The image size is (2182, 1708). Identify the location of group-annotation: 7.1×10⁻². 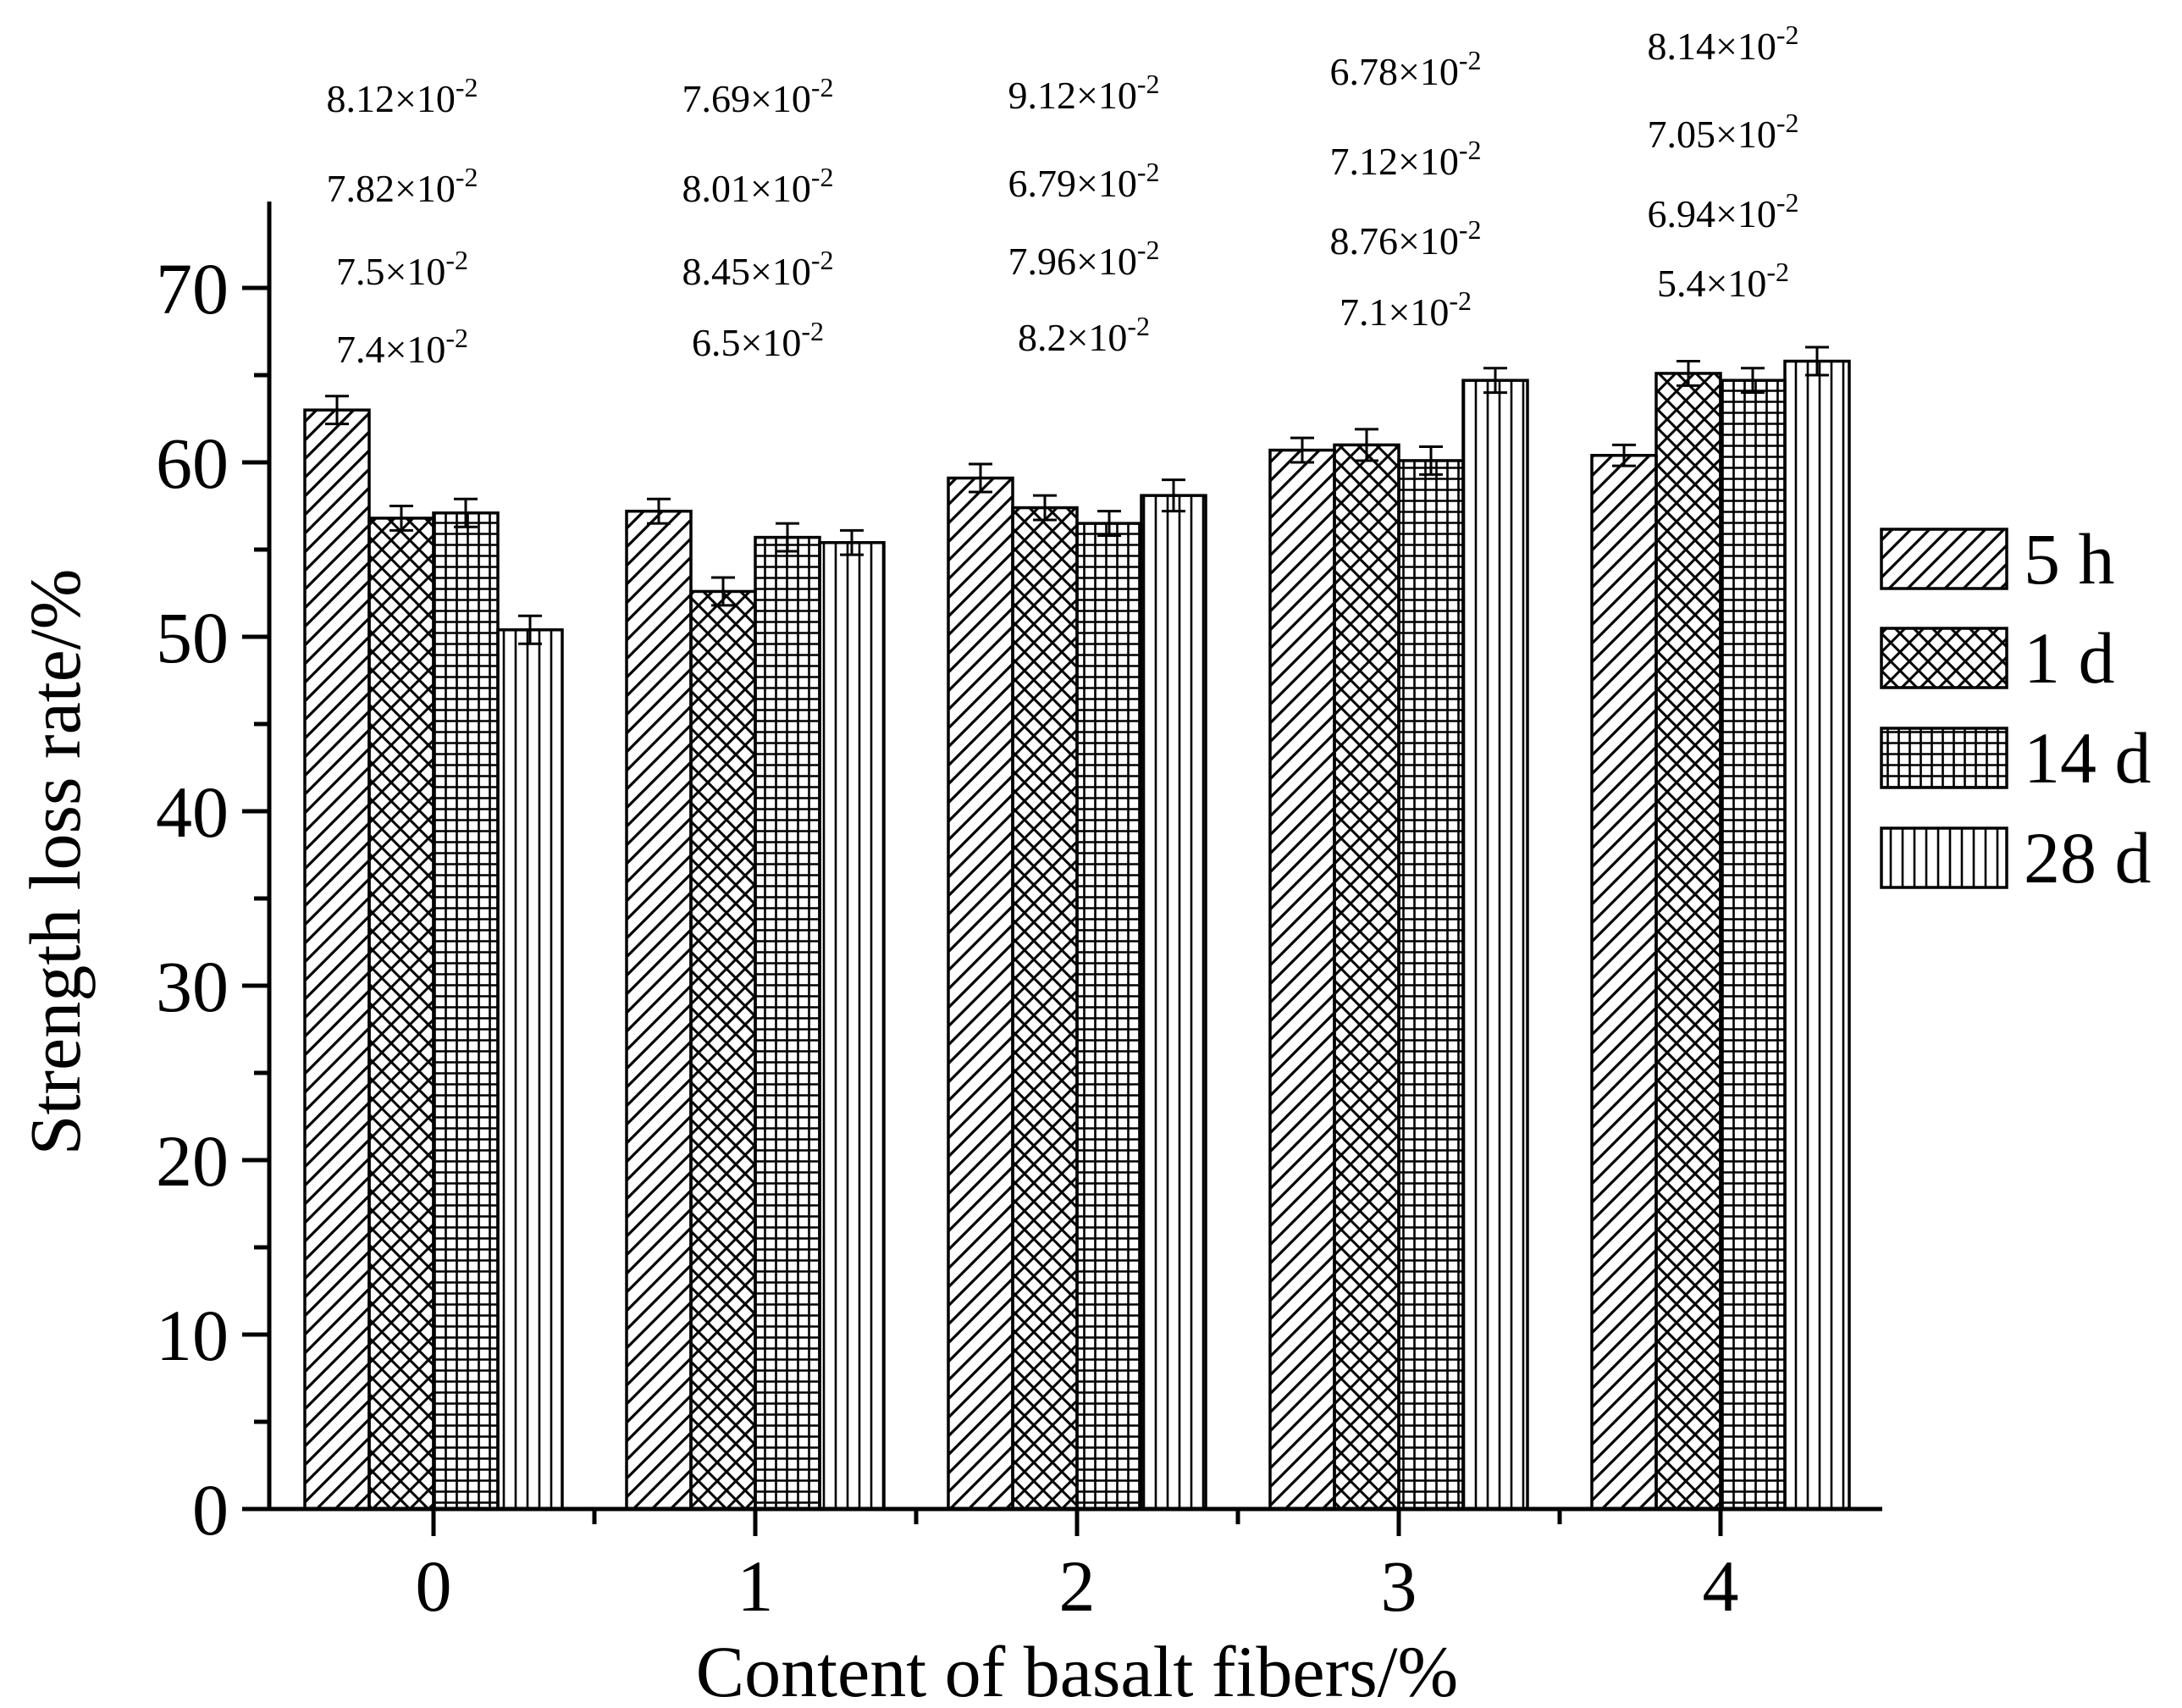
(1406, 309).